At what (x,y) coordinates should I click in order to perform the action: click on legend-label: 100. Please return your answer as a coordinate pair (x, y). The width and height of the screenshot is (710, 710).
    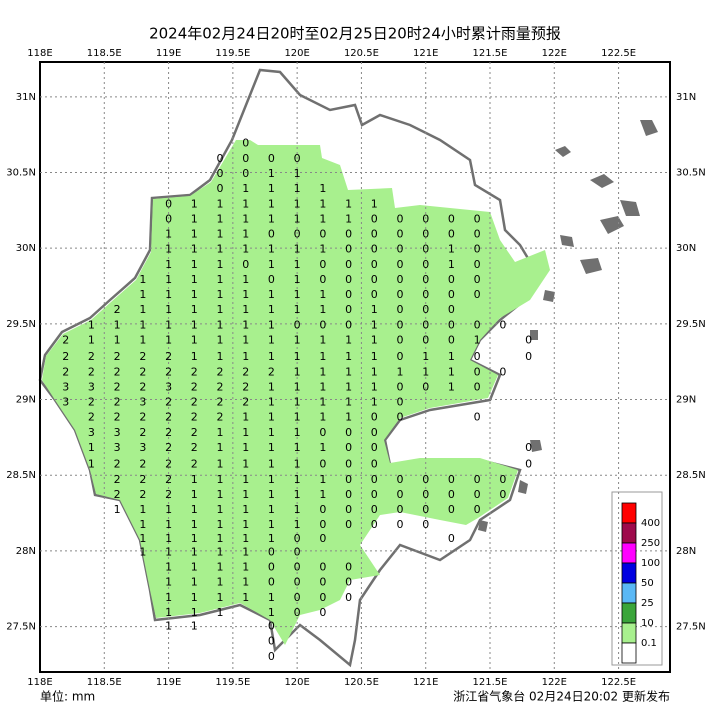
    Looking at the image, I should click on (650, 563).